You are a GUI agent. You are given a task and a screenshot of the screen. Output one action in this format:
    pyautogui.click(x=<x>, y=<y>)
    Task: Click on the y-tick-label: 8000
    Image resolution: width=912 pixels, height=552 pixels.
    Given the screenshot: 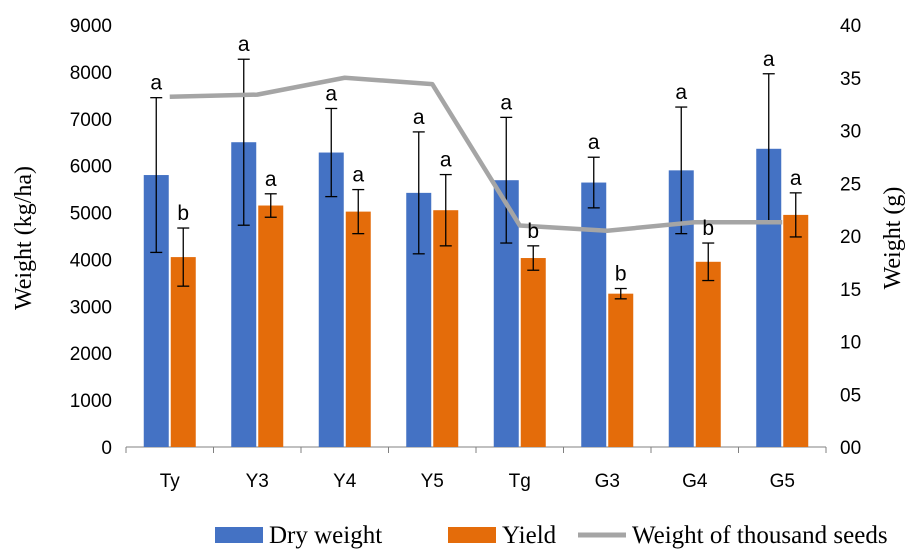 What is the action you would take?
    pyautogui.click(x=91, y=73)
    